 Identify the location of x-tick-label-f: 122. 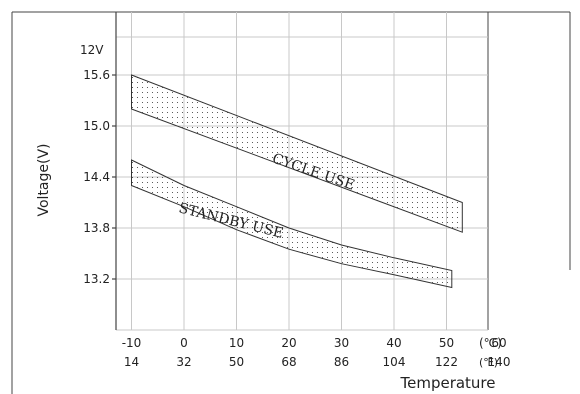
(446, 362).